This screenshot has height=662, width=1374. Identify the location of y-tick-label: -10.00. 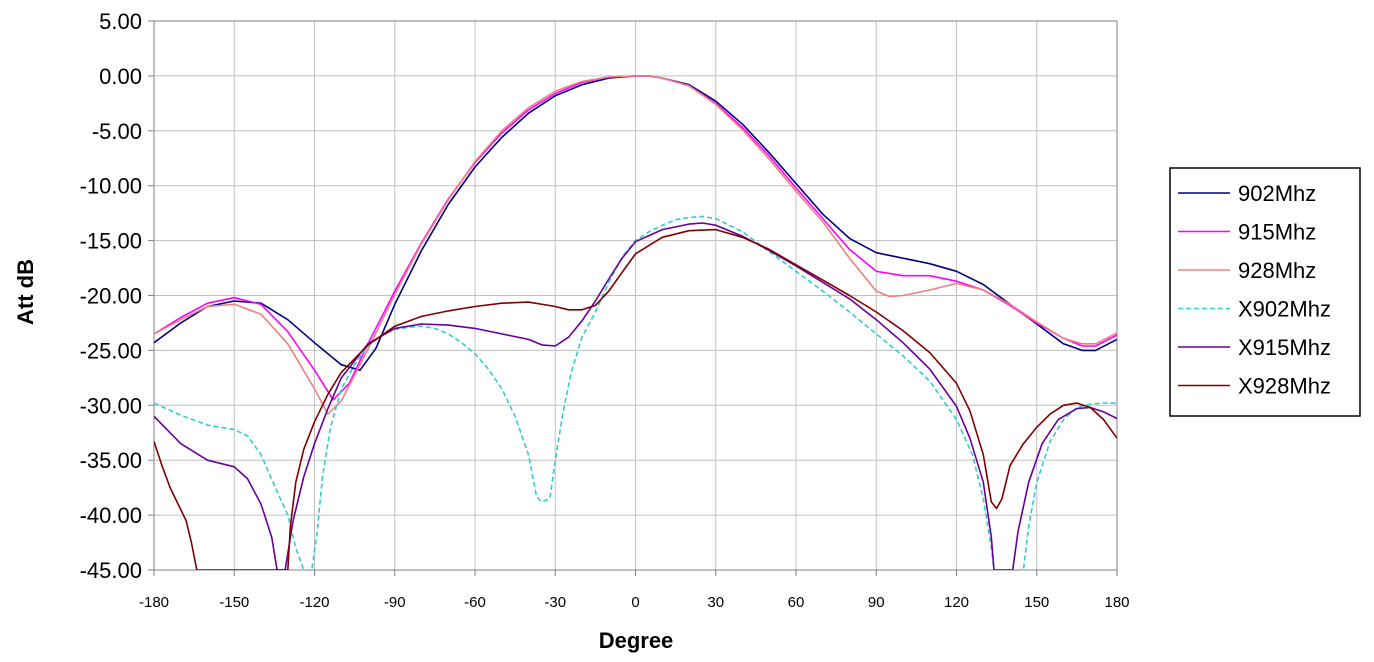
(111, 186).